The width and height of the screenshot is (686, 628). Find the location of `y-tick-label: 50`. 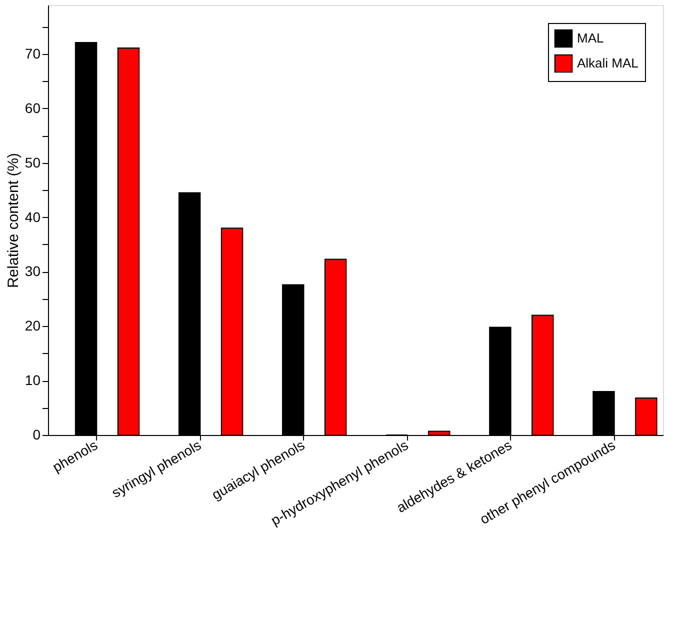

y-tick-label: 50 is located at coordinates (32, 162).